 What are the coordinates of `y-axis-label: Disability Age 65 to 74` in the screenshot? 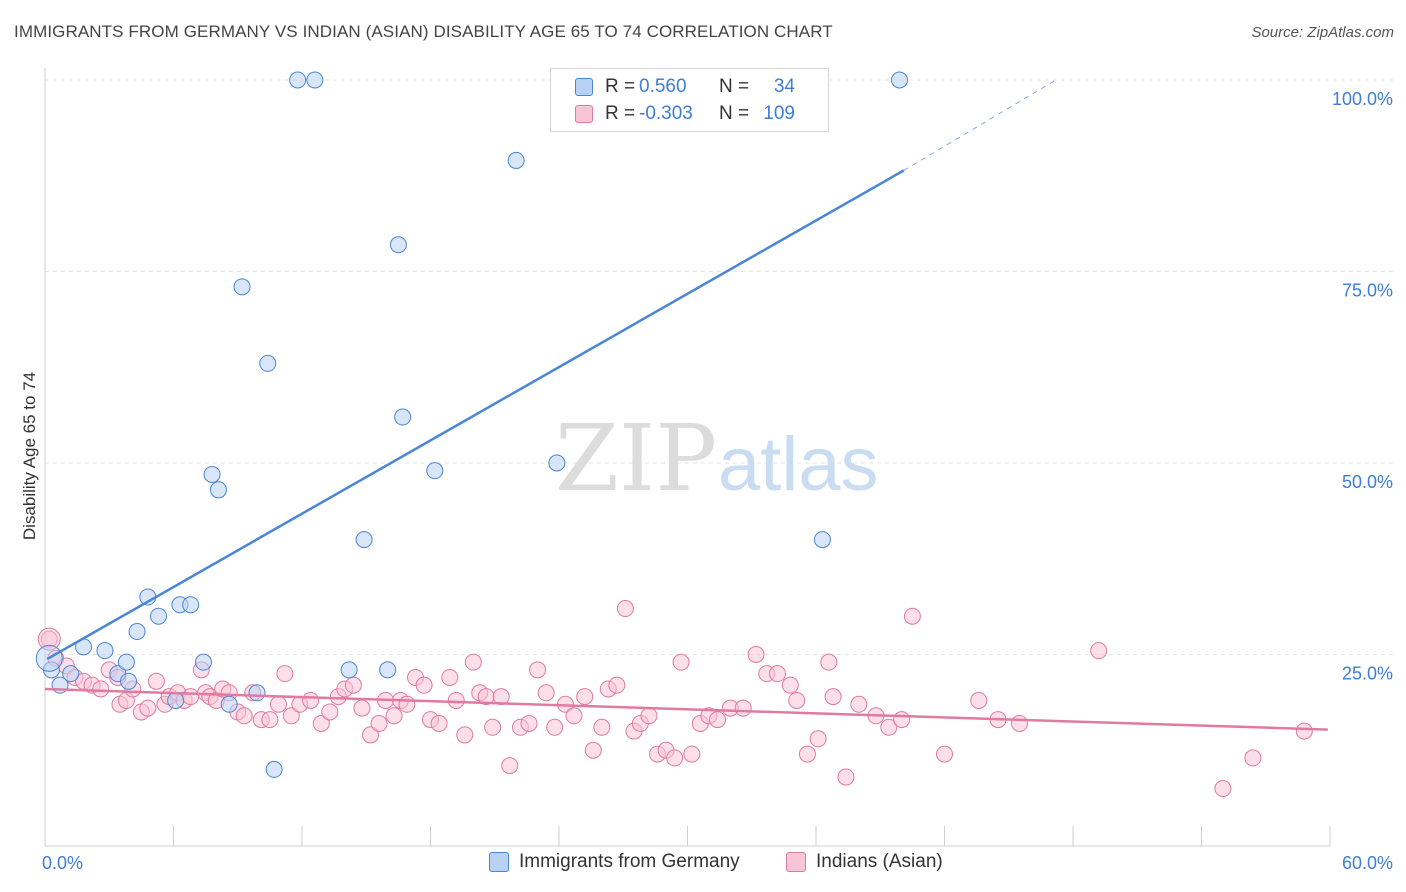 It's located at (29, 456).